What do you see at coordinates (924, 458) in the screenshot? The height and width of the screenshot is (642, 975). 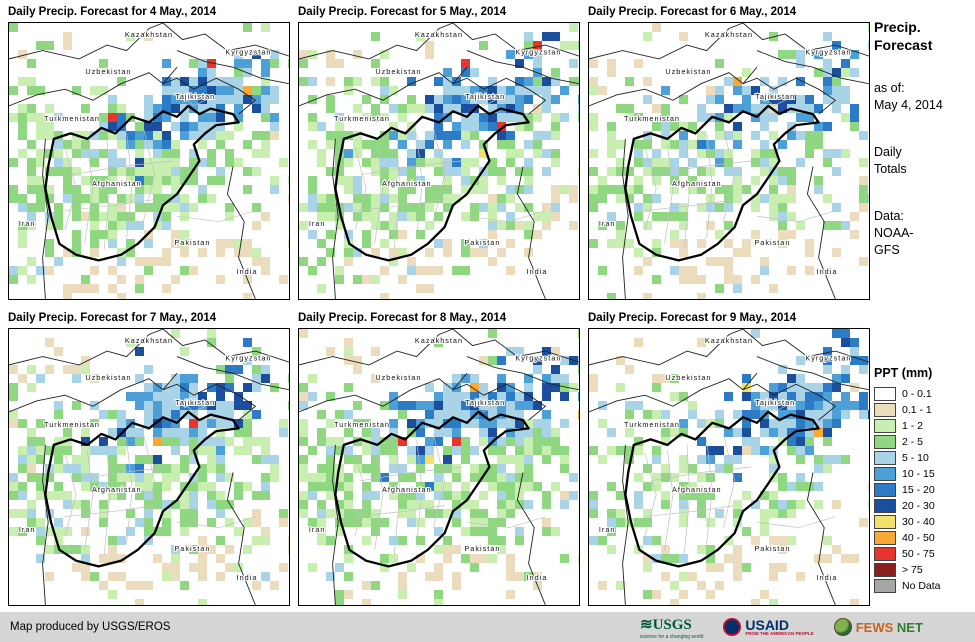 I see `legend-item: 5 - 10` at bounding box center [924, 458].